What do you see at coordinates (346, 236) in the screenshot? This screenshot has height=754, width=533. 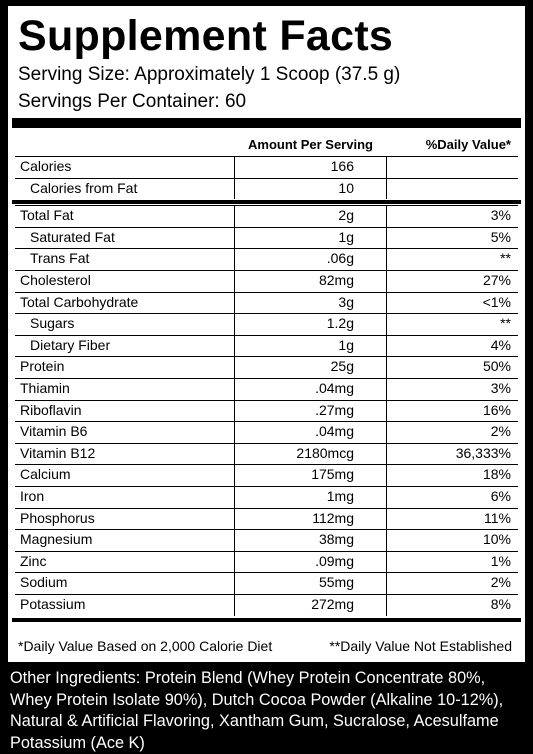 I see `amount: 1g` at bounding box center [346, 236].